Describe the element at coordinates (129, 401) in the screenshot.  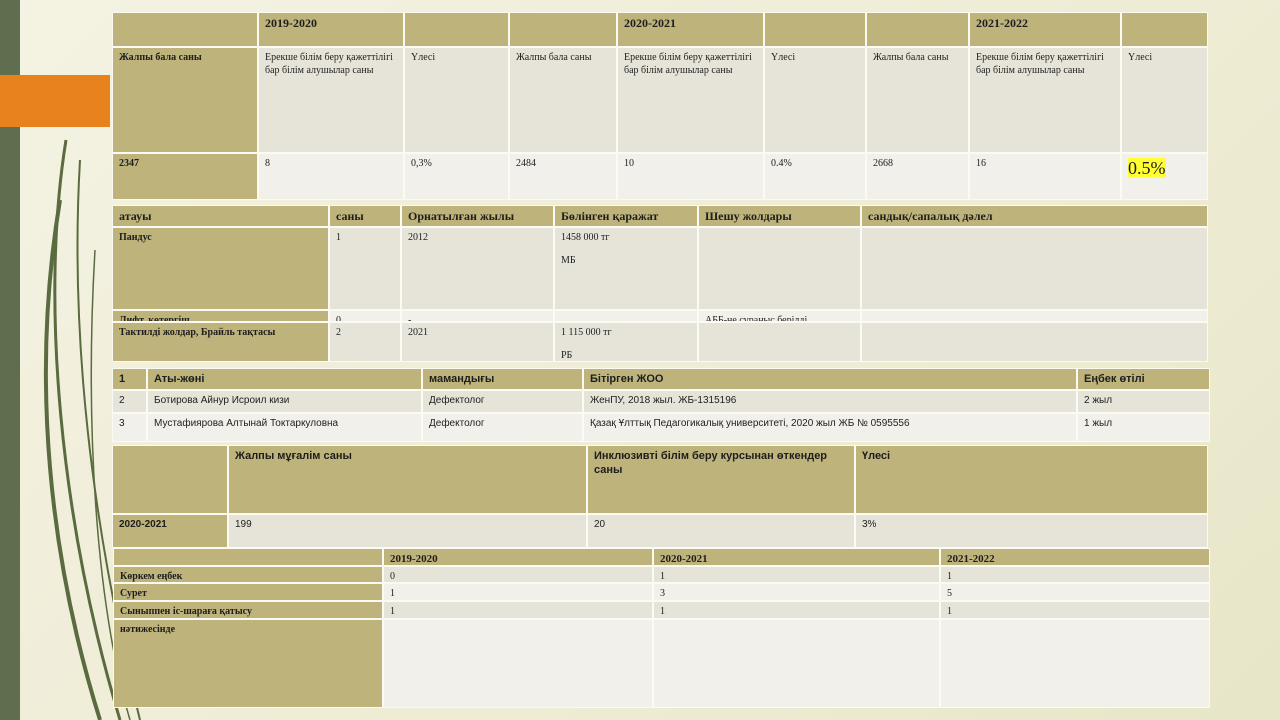
I see `table-cell: 2` at that location.